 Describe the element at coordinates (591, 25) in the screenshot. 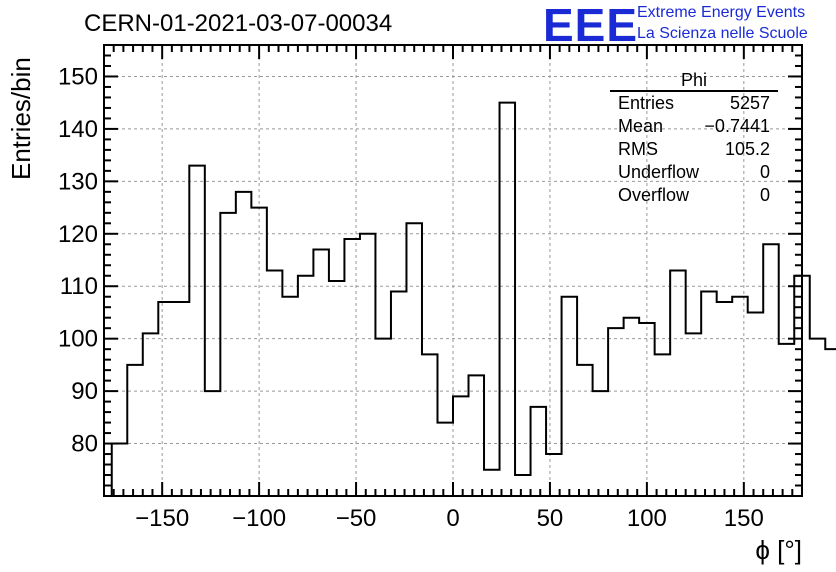

I see `eee-logo: EEE` at that location.